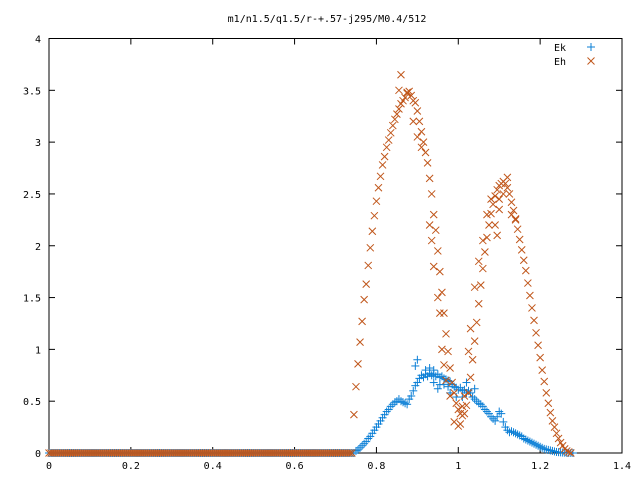 The image size is (640, 480). What do you see at coordinates (38, 143) in the screenshot?
I see `y-tick-label: 3` at bounding box center [38, 143].